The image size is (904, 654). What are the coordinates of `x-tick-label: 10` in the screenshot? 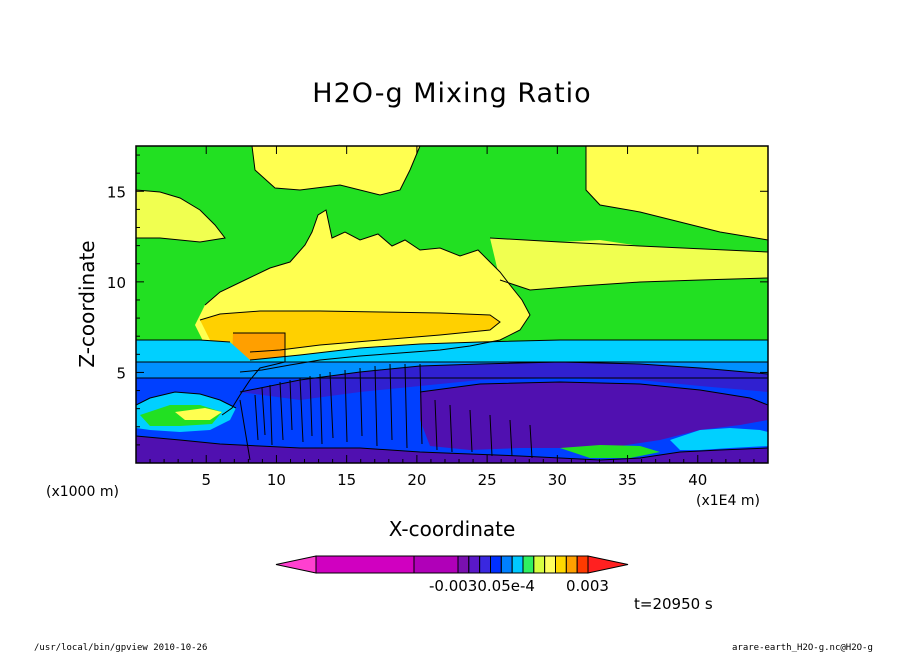 It's located at (276, 480).